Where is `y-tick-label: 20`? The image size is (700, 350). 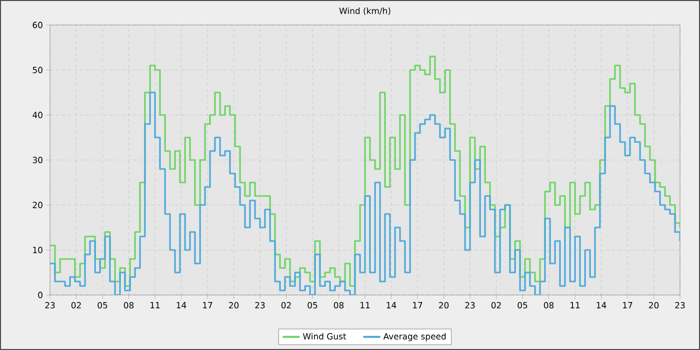
y-tick-label: 20 is located at coordinates (37, 205).